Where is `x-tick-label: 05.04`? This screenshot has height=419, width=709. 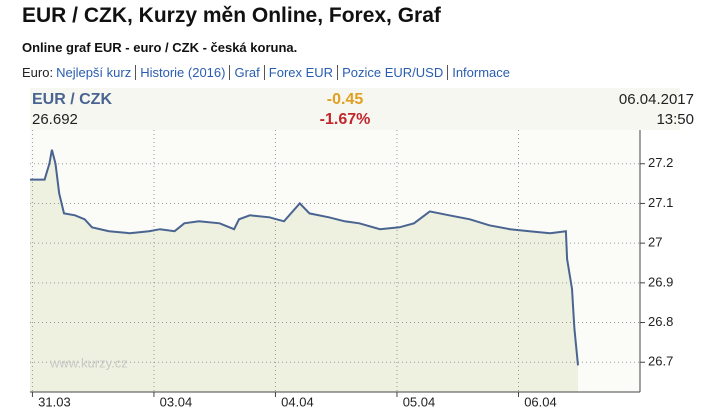 x-tick-label: 05.04 is located at coordinates (419, 401).